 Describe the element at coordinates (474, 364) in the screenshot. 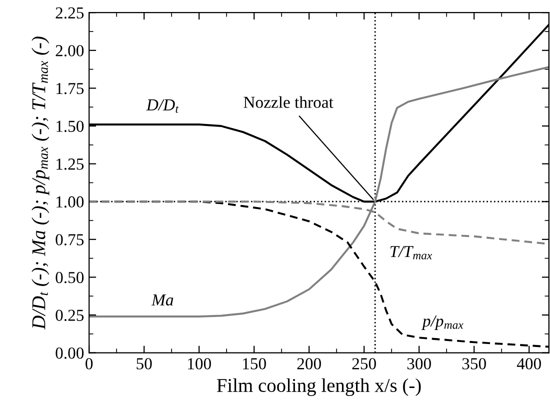

I see `x-tick-label: 350` at that location.